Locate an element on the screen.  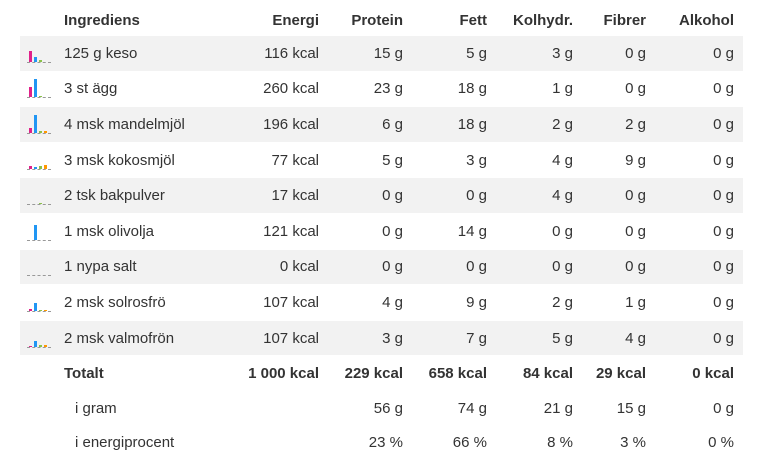
ingredient-carbs: 5 g is located at coordinates (539, 338).